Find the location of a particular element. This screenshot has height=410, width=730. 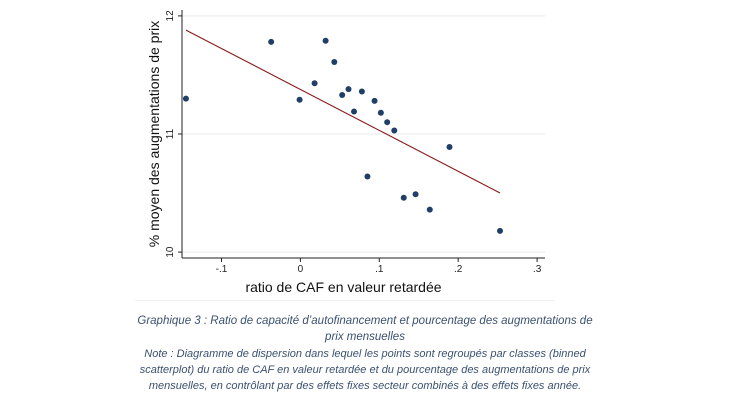

y-tick-label: 12 is located at coordinates (170, 16).